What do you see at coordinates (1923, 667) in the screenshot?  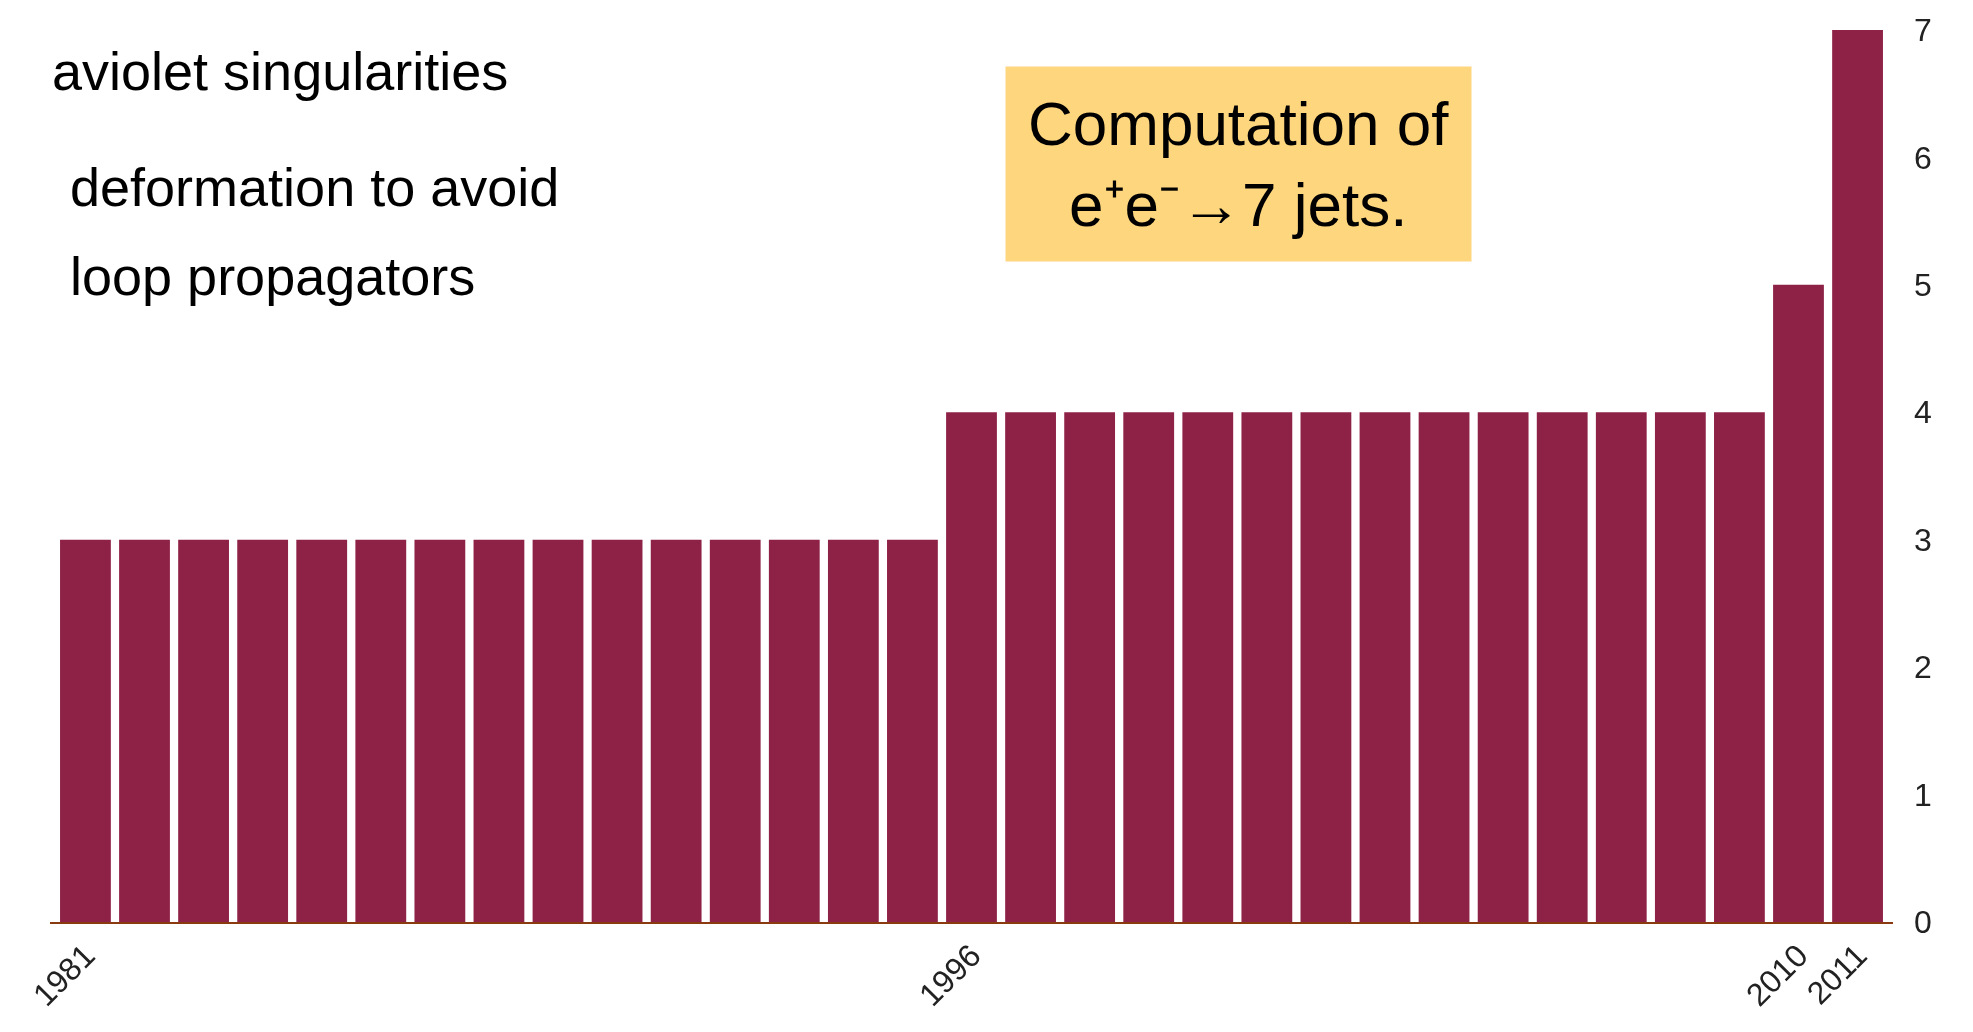 I see `y-tick-label: 2` at bounding box center [1923, 667].